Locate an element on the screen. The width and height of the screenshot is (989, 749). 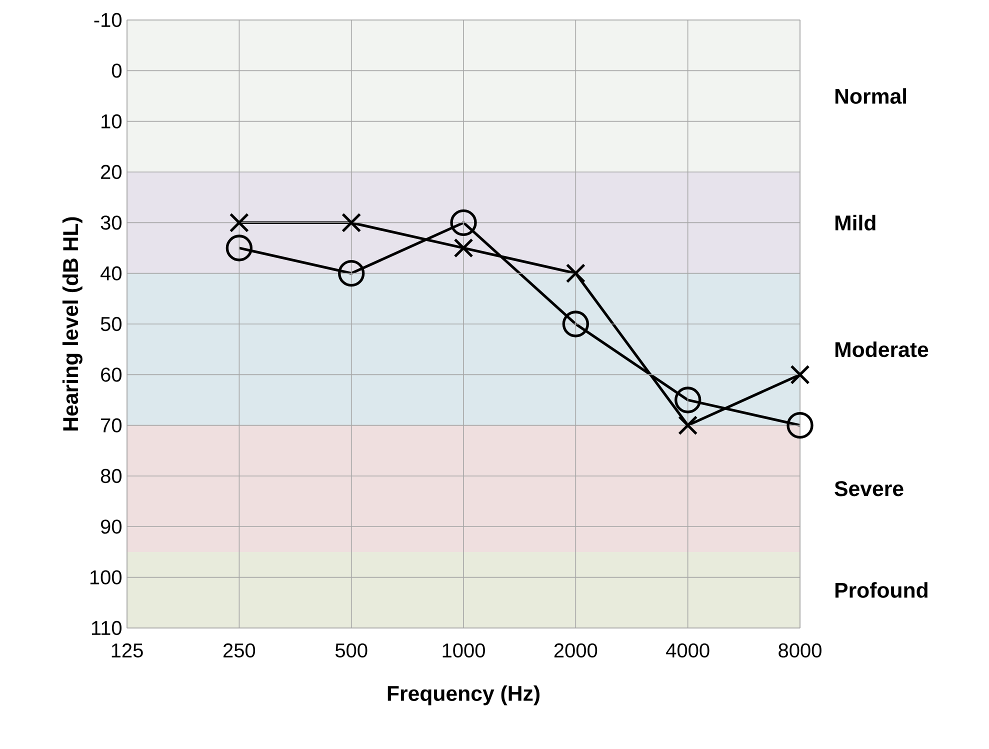
y-tick-label: 0 is located at coordinates (117, 71).